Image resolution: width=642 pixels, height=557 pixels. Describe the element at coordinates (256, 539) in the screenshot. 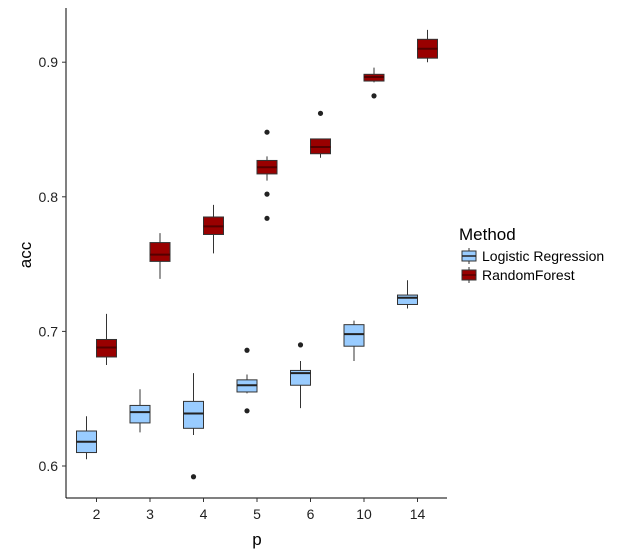

I see `x-axis-title: p` at that location.